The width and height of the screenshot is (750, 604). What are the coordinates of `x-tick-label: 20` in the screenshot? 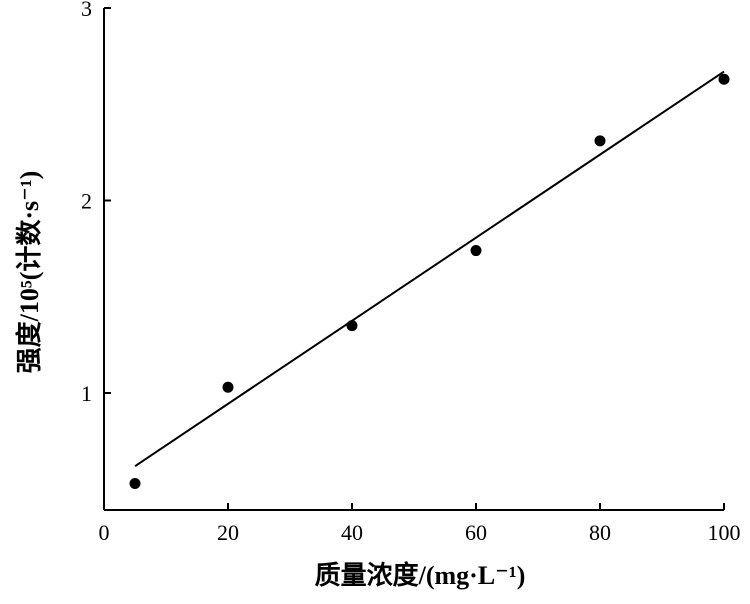 It's located at (228, 532).